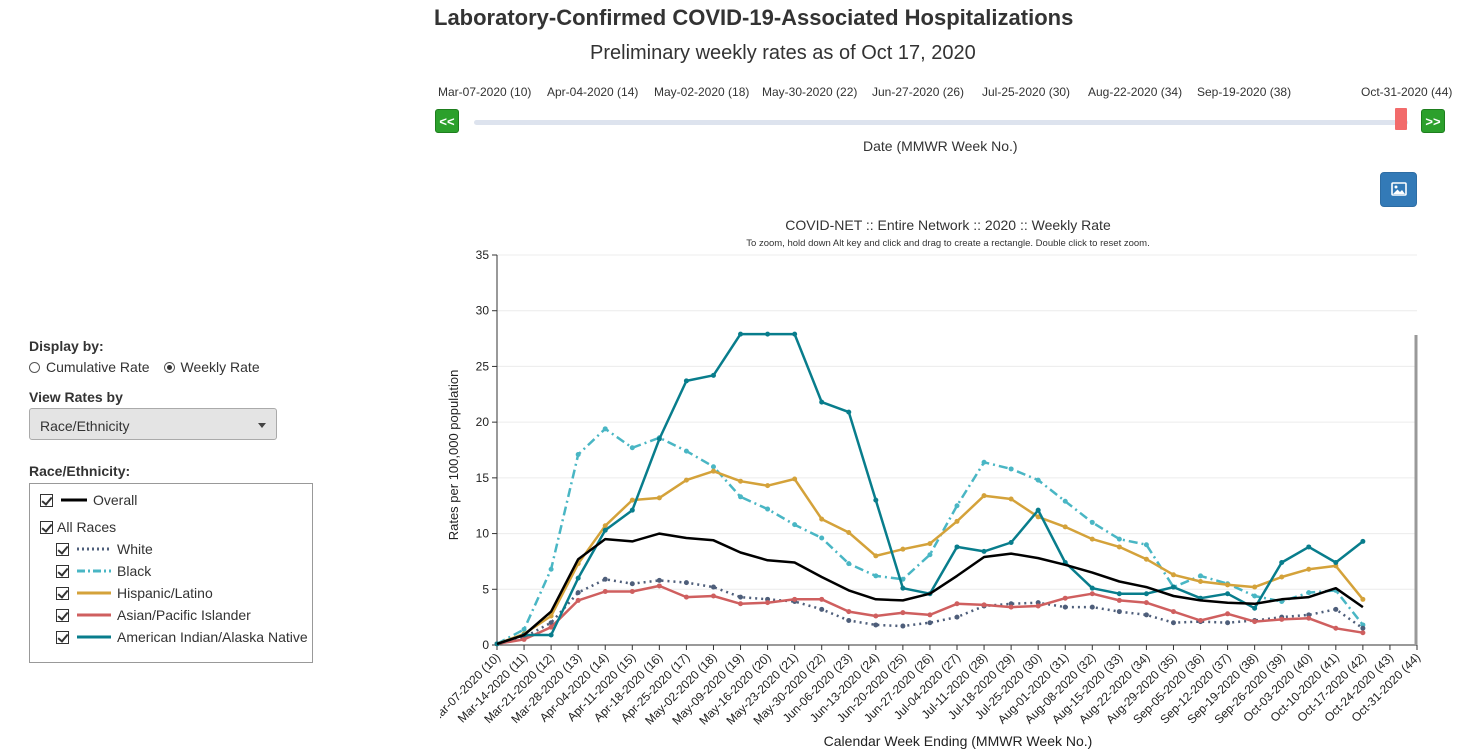 Image resolution: width=1468 pixels, height=754 pixels. What do you see at coordinates (169, 367) in the screenshot?
I see `radio-weekly` at bounding box center [169, 367].